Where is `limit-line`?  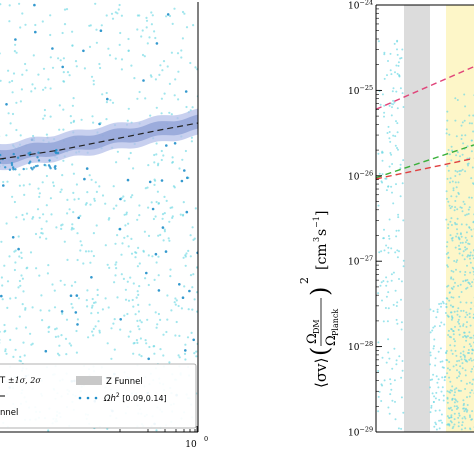 limit-line is located at coordinates (425, 87).